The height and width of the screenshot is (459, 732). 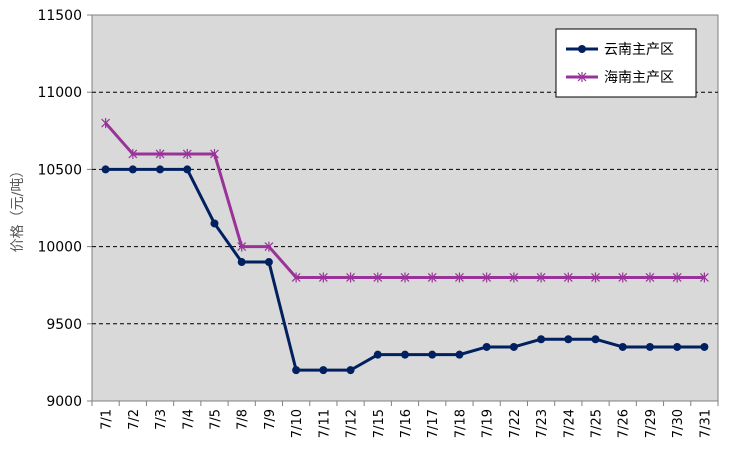 What do you see at coordinates (270, 419) in the screenshot?
I see `x-tick-label: 7/9` at bounding box center [270, 419].